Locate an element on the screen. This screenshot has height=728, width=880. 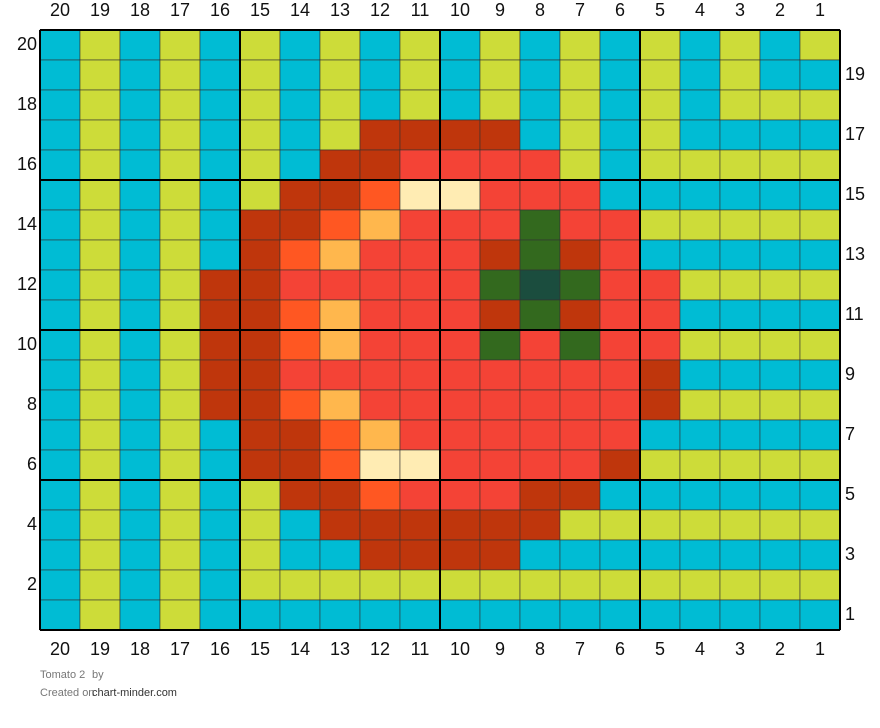
row-number: 7 is located at coordinates (850, 434).